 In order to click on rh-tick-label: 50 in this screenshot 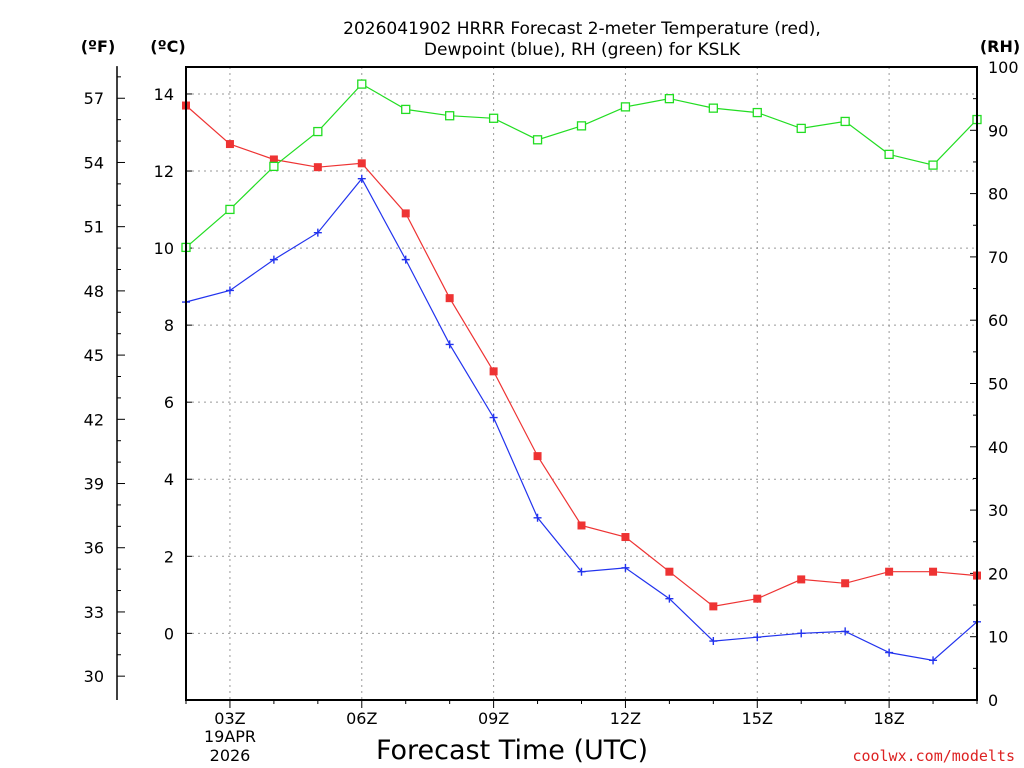, I will do `click(998, 384)`.